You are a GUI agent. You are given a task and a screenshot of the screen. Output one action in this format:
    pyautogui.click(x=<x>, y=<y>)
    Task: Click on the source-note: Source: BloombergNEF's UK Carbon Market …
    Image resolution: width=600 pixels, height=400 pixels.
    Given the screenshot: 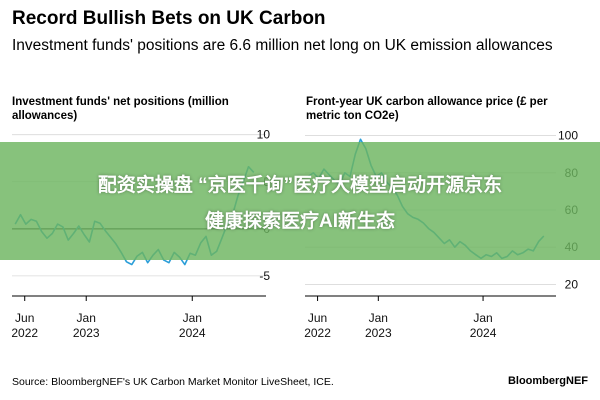 What is the action you would take?
    pyautogui.click(x=173, y=382)
    